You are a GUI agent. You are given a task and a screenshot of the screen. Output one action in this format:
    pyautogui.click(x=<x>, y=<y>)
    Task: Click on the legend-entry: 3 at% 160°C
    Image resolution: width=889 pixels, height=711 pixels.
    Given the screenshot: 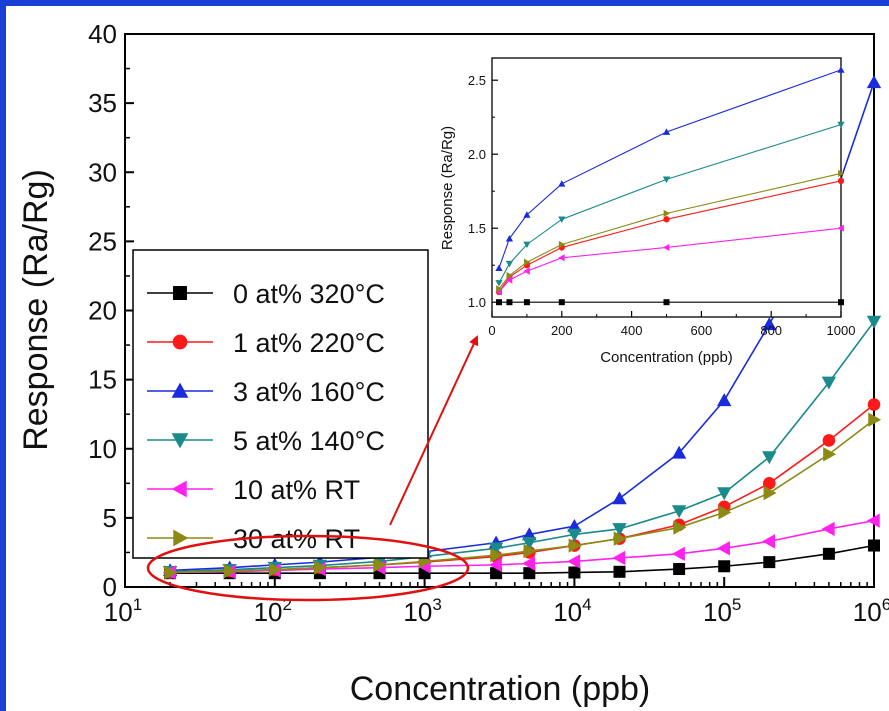 What is the action you would take?
    pyautogui.click(x=266, y=392)
    